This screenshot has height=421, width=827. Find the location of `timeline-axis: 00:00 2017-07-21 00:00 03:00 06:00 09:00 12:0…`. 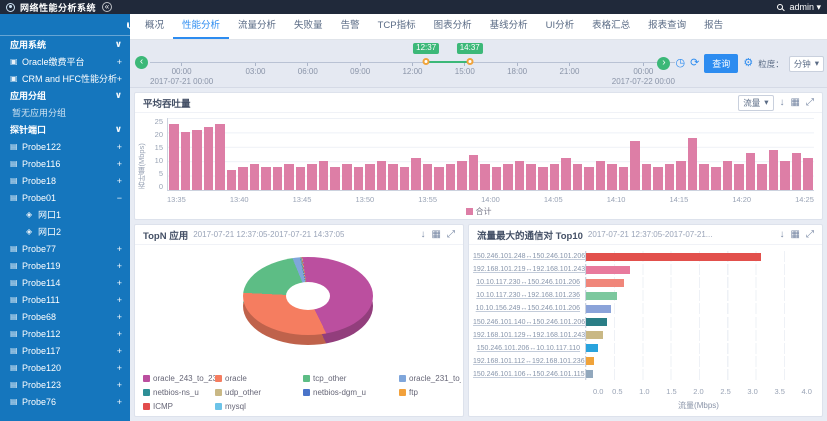

timeline-axis: 00:00 2017-07-21 00:00 03:00 06:00 09:00 12:0… is located at coordinates (412, 64).